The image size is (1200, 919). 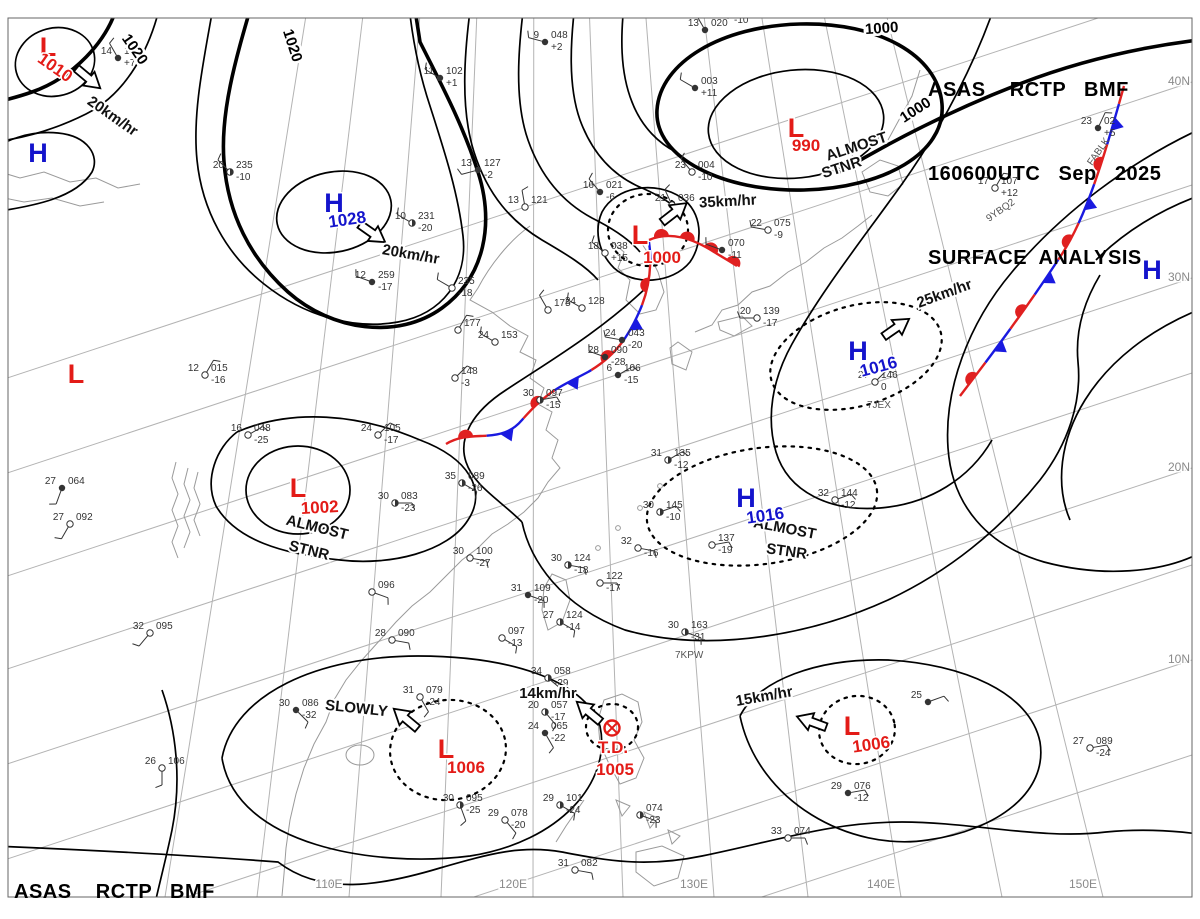 What do you see at coordinates (528, 198) in the screenshot?
I see `station-plot: 13 121` at bounding box center [528, 198].